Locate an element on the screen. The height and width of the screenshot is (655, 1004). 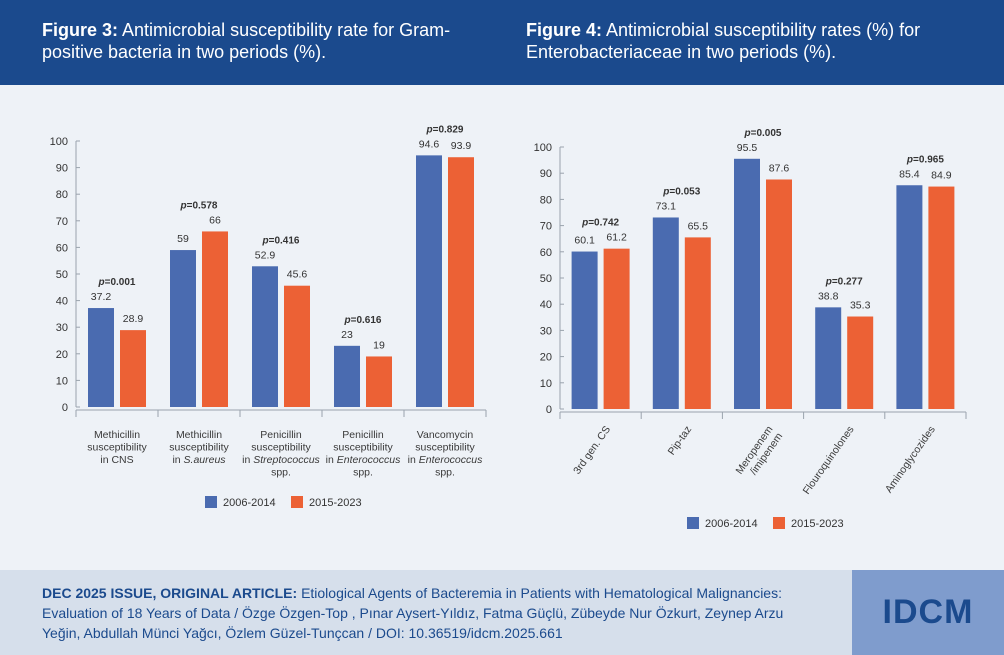
x-category-label: in CNS is located at coordinates (116, 460).